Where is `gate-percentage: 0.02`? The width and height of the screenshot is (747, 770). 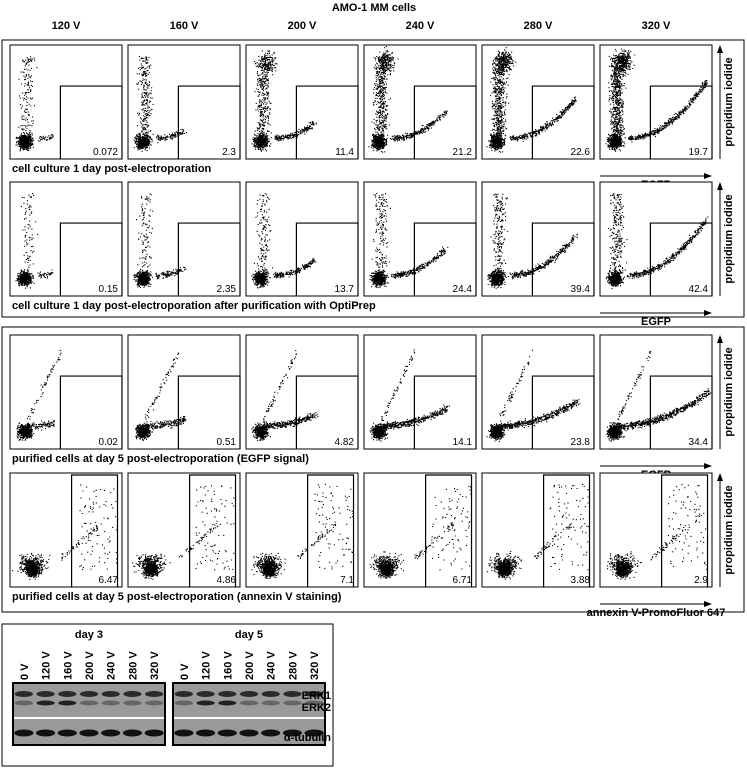
gate-percentage: 0.02 is located at coordinates (109, 442).